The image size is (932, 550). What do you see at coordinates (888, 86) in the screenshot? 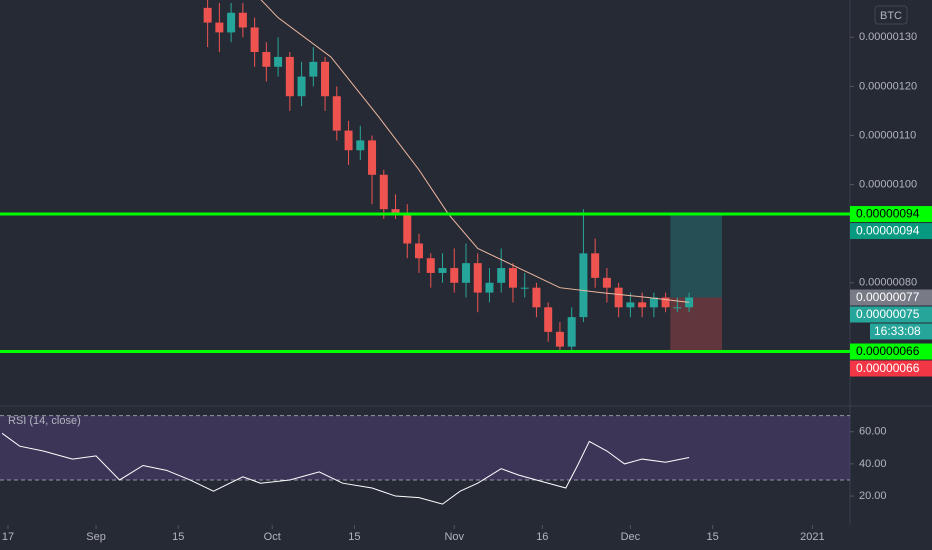
I see `y-tick-label: 0.00000120` at bounding box center [888, 86].